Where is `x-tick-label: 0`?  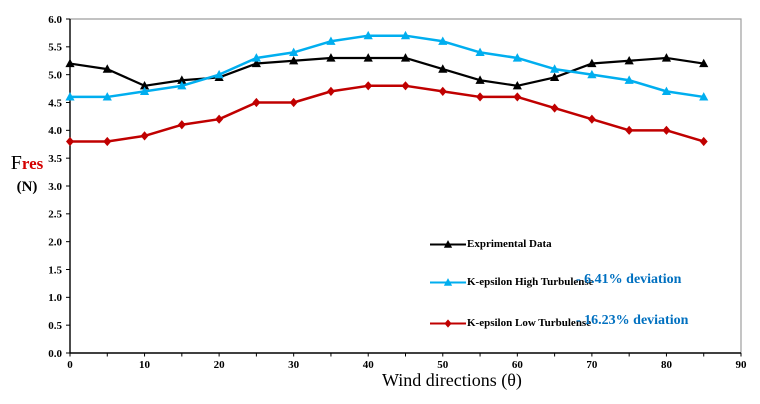 x-tick-label: 0 is located at coordinates (70, 365).